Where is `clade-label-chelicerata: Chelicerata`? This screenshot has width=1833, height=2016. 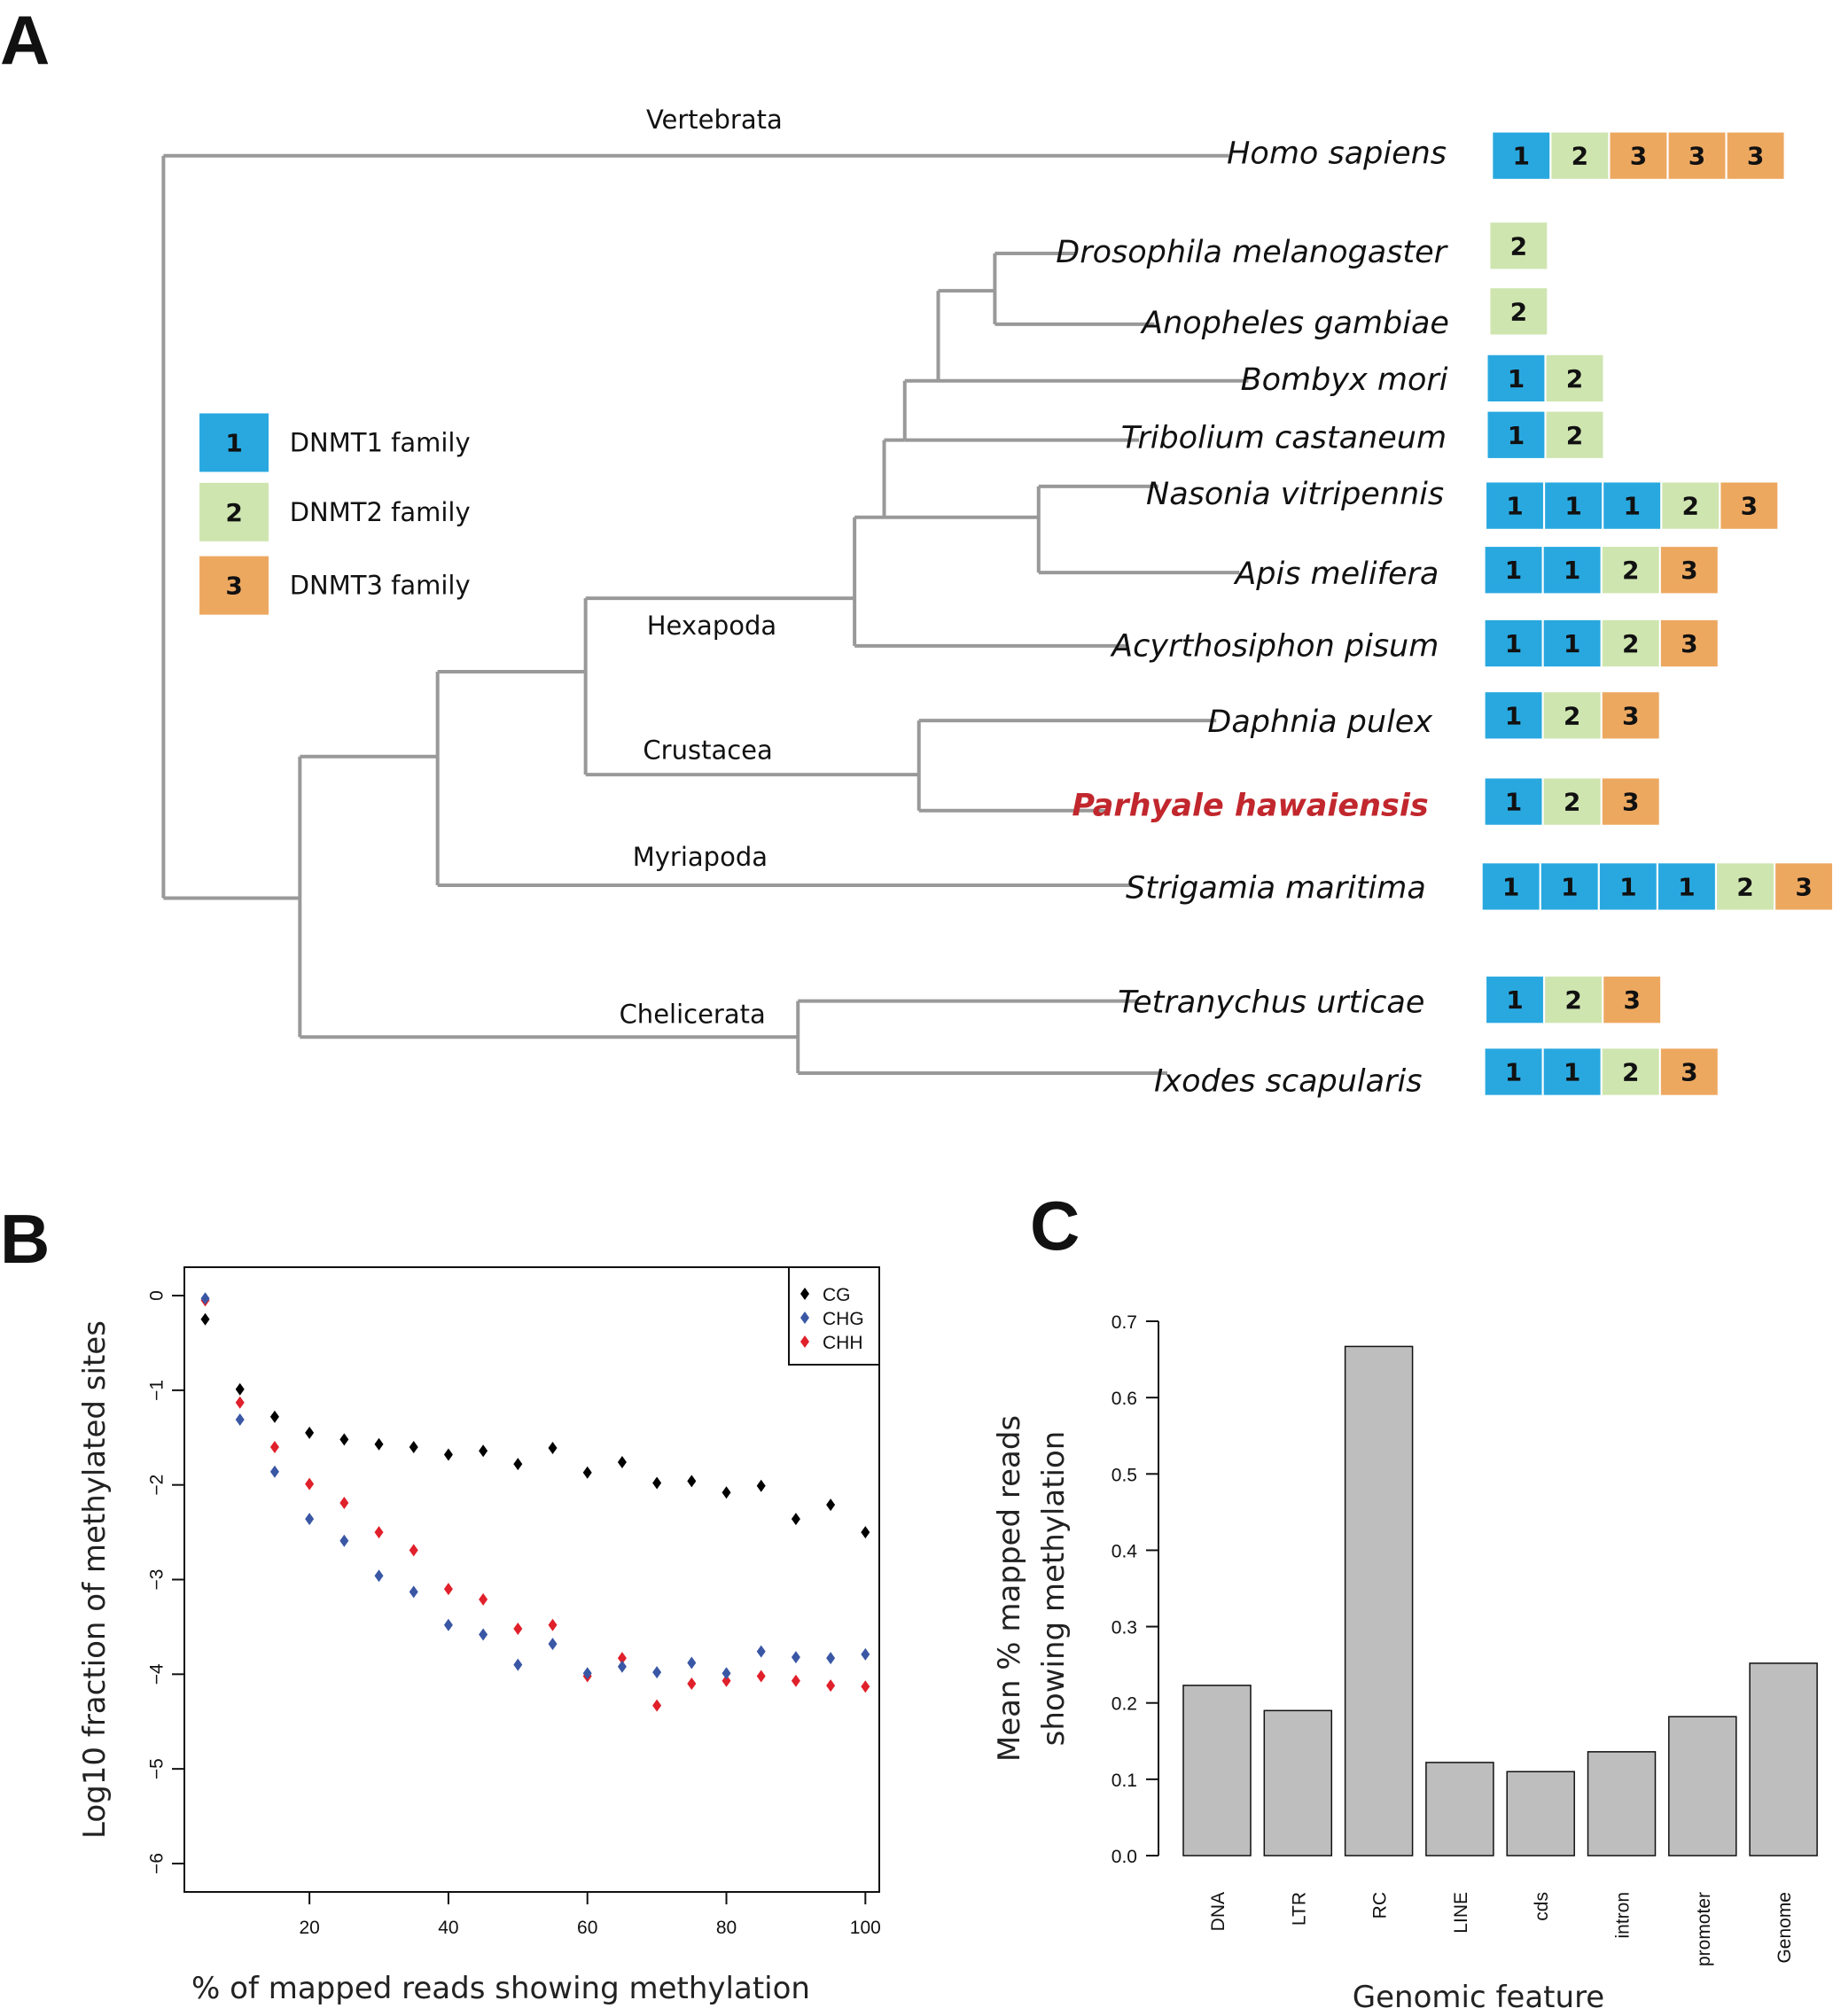 clade-label-chelicerata: Chelicerata is located at coordinates (693, 1014).